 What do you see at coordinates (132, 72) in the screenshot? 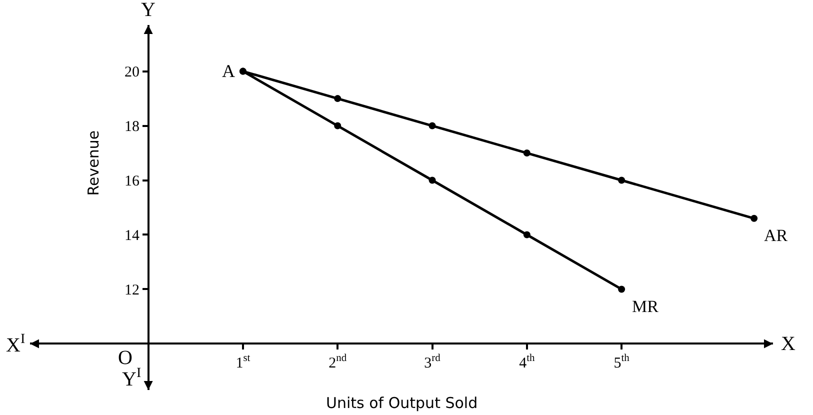
I see `y-tick-label: 20` at bounding box center [132, 72].